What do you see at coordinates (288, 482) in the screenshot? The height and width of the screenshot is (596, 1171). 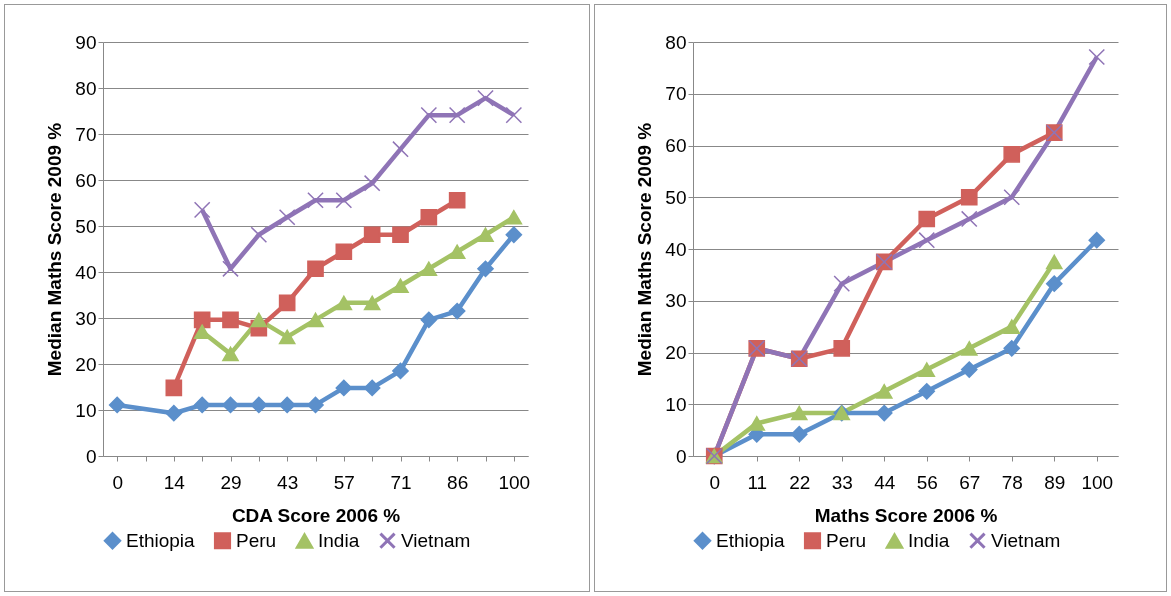 I see `x-tick-label: 43` at bounding box center [288, 482].